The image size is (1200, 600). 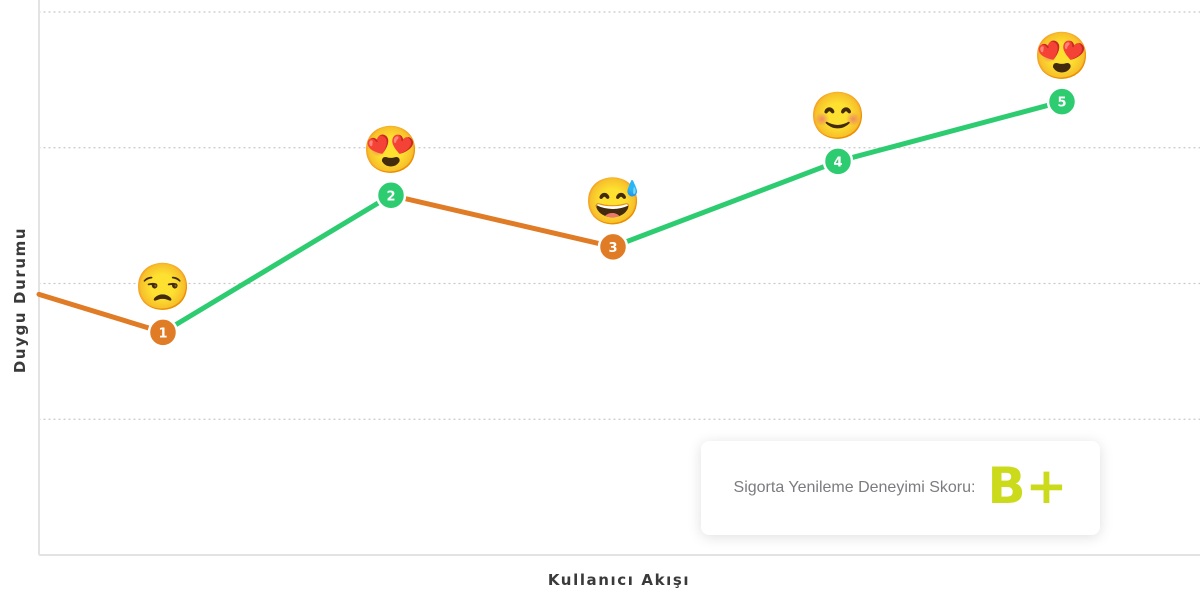 I want to click on point-number-label: 1, so click(x=162, y=333).